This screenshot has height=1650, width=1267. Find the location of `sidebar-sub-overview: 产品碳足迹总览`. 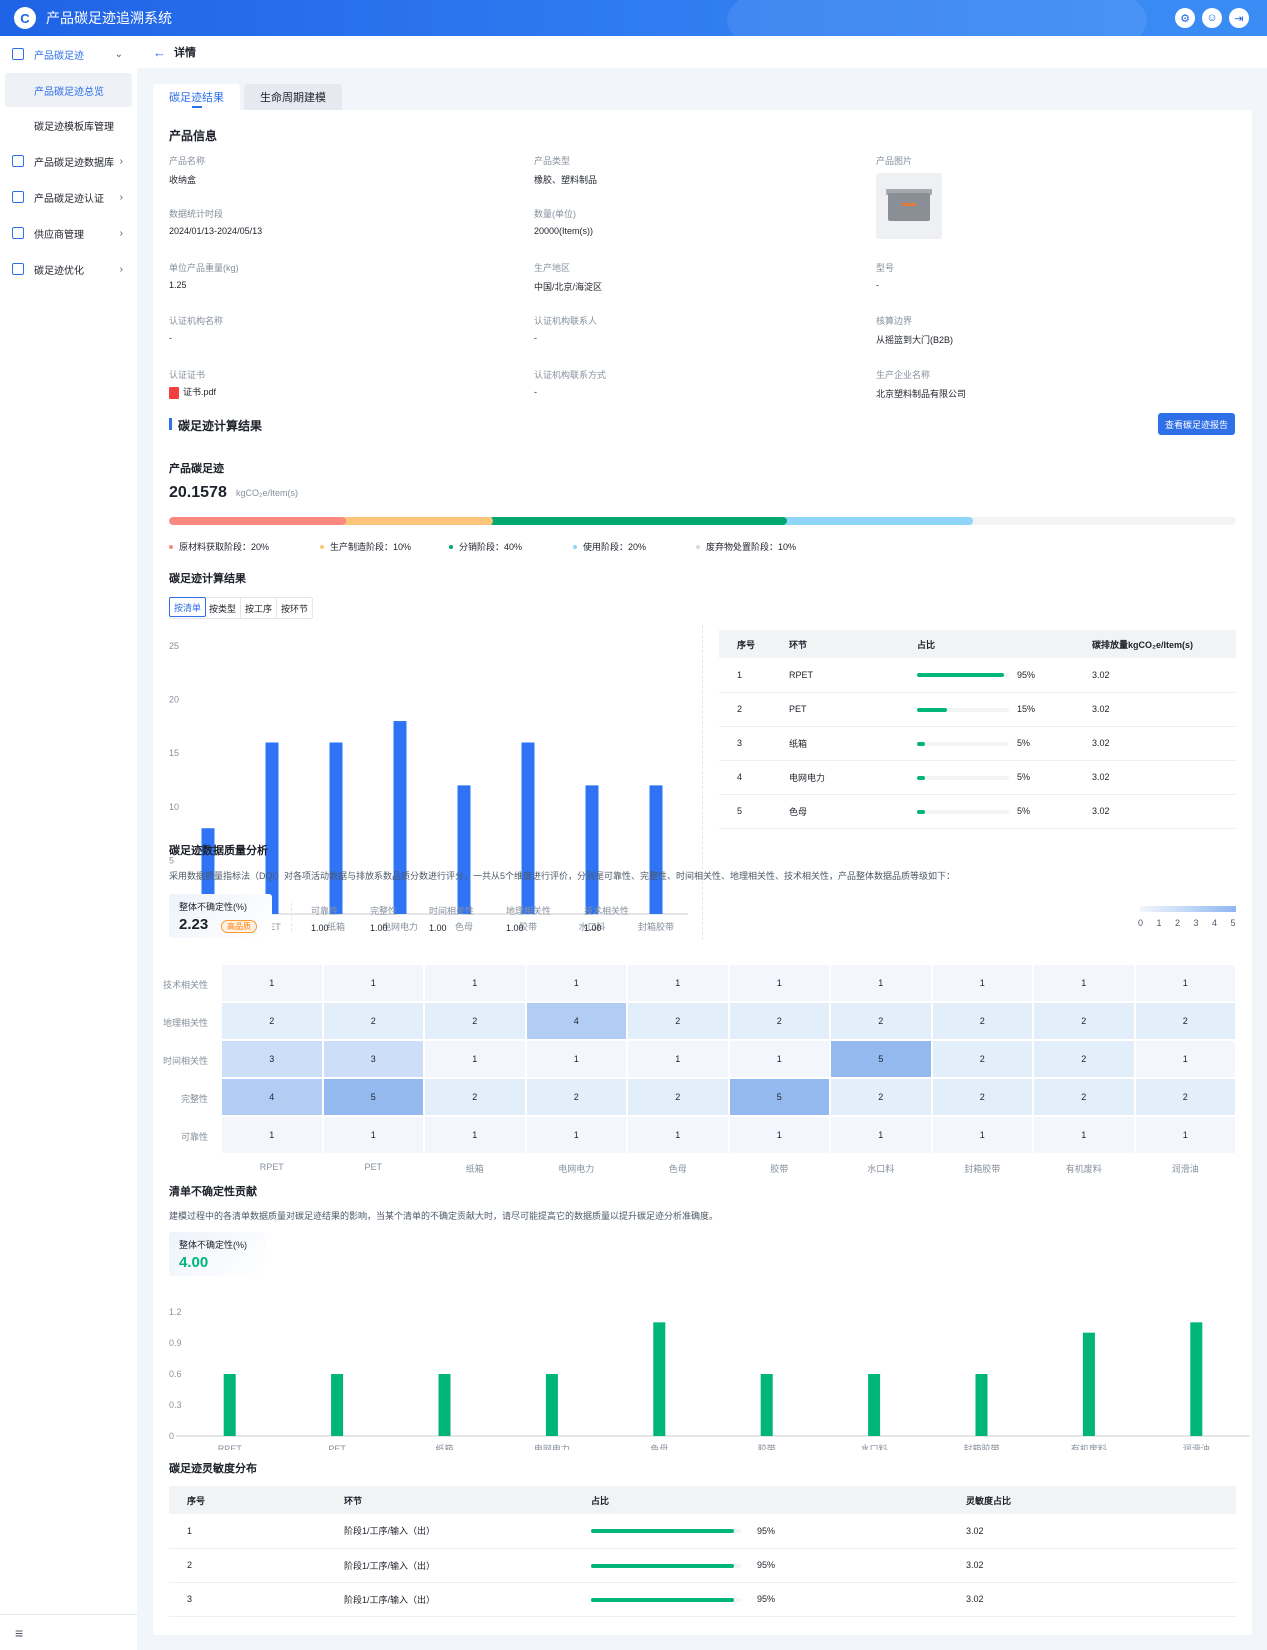

sidebar-sub-overview: 产品碳足迹总览 is located at coordinates (68, 90).